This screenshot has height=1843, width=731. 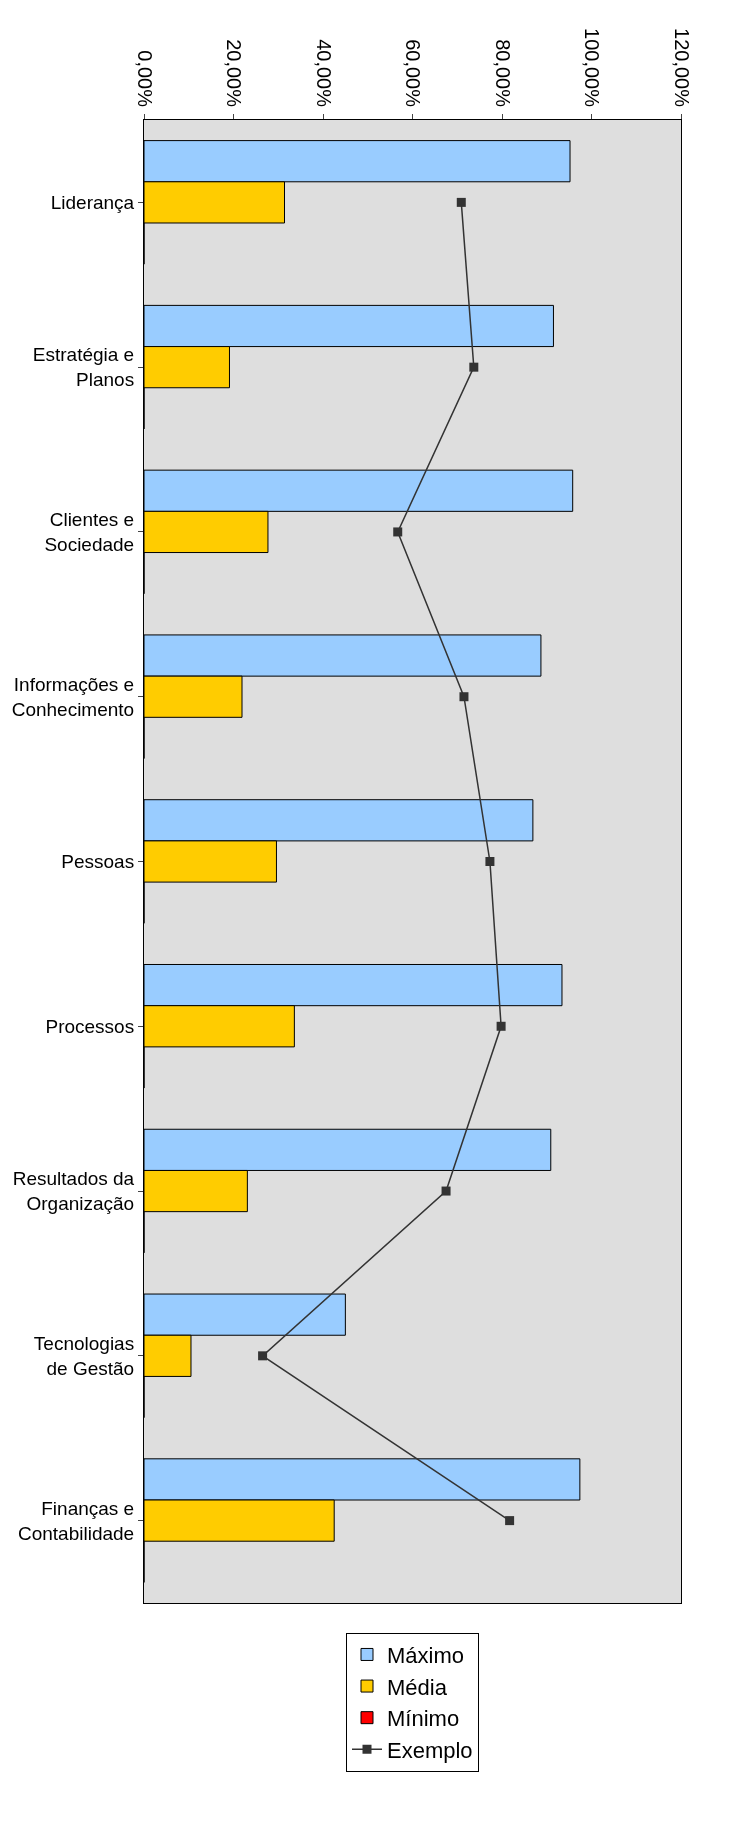 What do you see at coordinates (423, 1719) in the screenshot?
I see `legend-label: Mínimo` at bounding box center [423, 1719].